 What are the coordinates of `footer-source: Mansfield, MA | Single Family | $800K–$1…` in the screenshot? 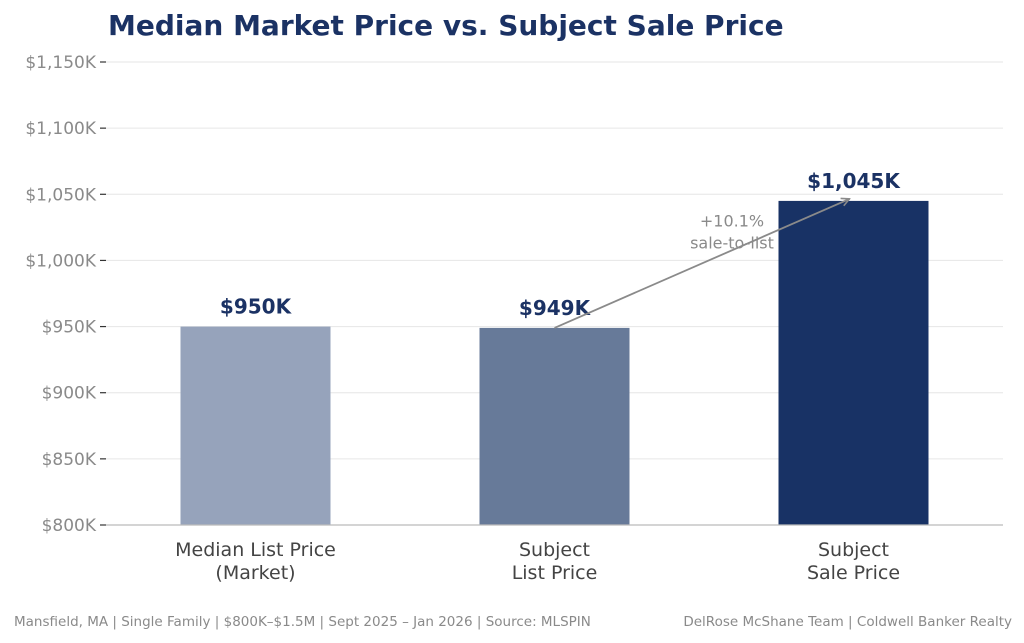 It's located at (302, 622).